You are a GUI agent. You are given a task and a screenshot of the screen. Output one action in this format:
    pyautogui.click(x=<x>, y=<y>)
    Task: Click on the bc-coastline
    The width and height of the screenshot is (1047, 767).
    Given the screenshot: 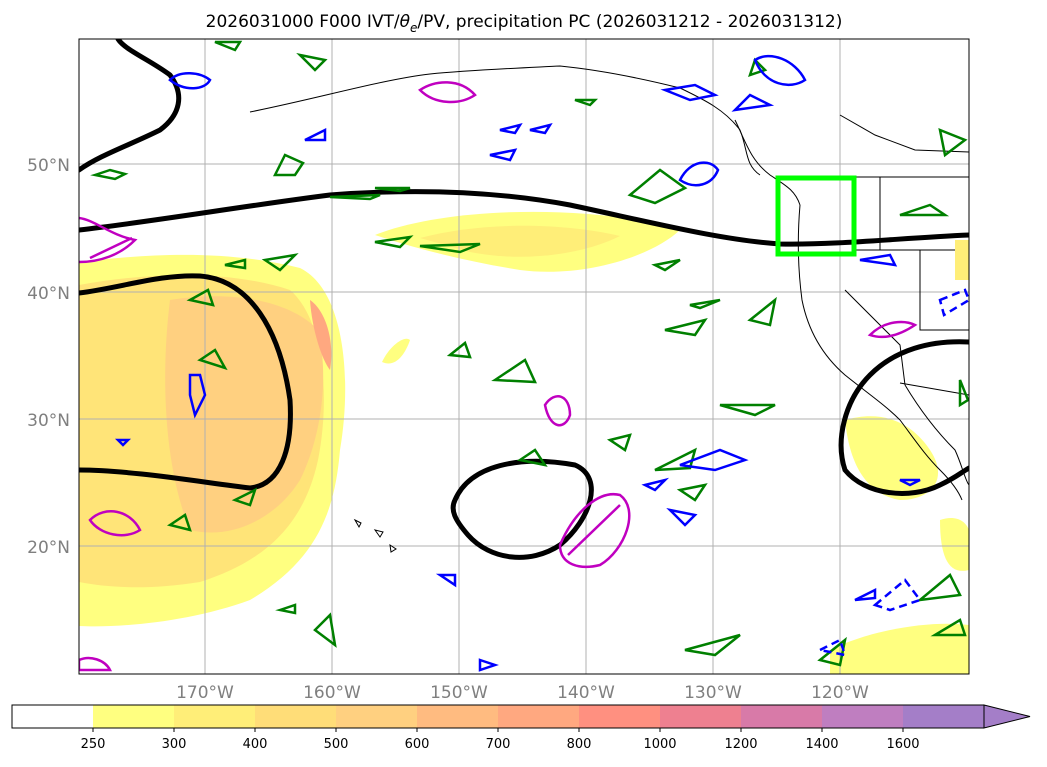 What is the action you would take?
    pyautogui.click(x=767, y=162)
    